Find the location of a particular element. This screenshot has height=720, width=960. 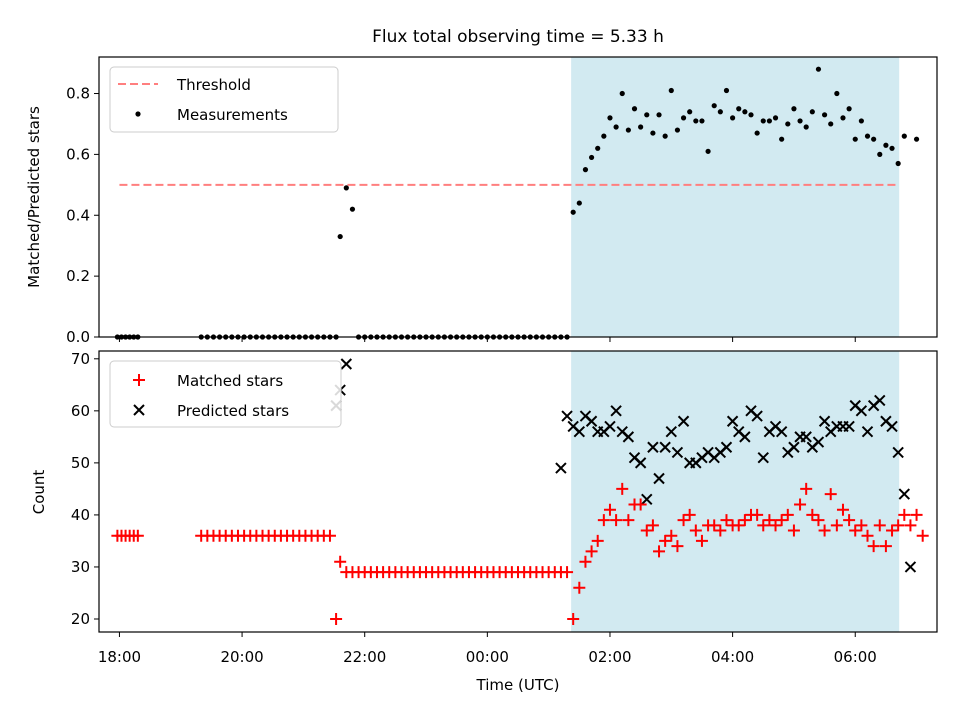

top-legend: Threshold Measurements is located at coordinates (224, 99).